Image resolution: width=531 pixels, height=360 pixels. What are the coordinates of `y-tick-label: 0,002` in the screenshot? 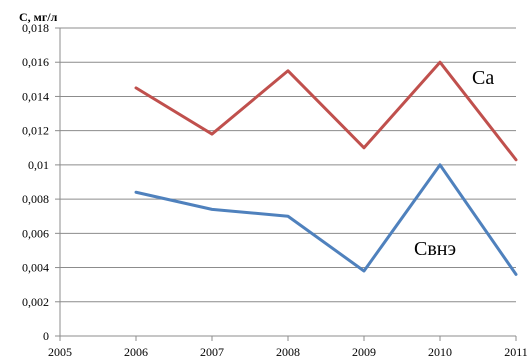 It's located at (35, 302).